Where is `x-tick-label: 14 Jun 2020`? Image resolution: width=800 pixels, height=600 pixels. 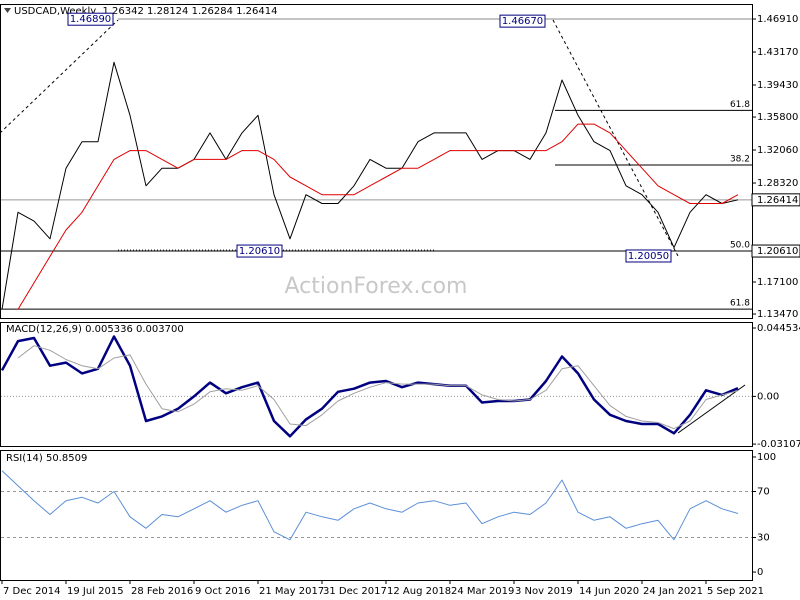
x-tick-label: 14 Jun 2020 is located at coordinates (609, 591).